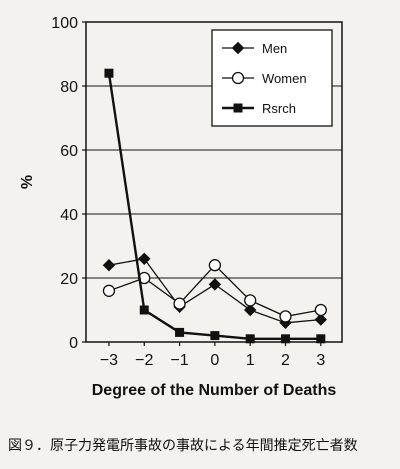  What do you see at coordinates (238, 78) in the screenshot?
I see `legend-marker-women` at bounding box center [238, 78].